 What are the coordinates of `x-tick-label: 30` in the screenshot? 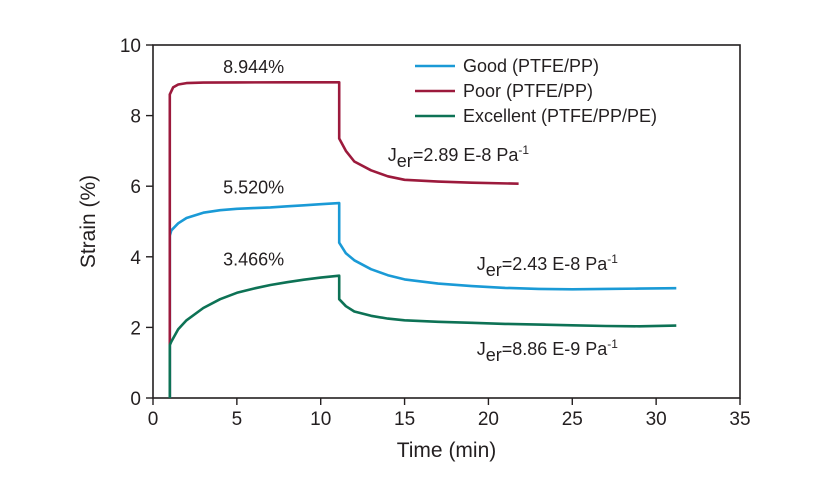 It's located at (656, 419).